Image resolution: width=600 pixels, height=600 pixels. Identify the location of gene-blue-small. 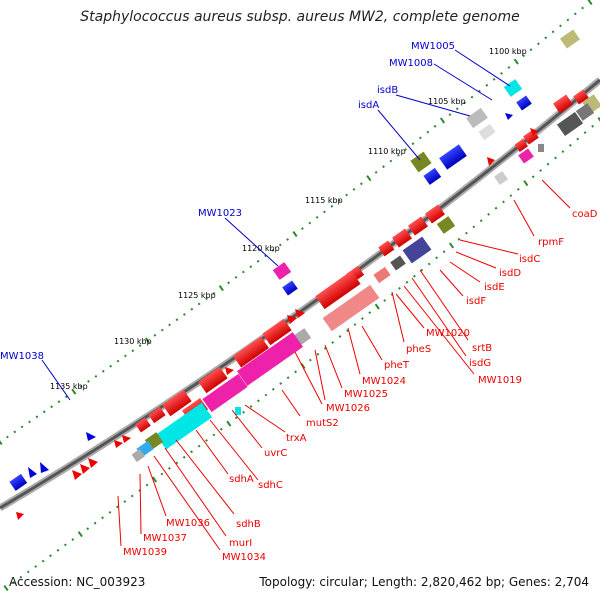
(509, 116).